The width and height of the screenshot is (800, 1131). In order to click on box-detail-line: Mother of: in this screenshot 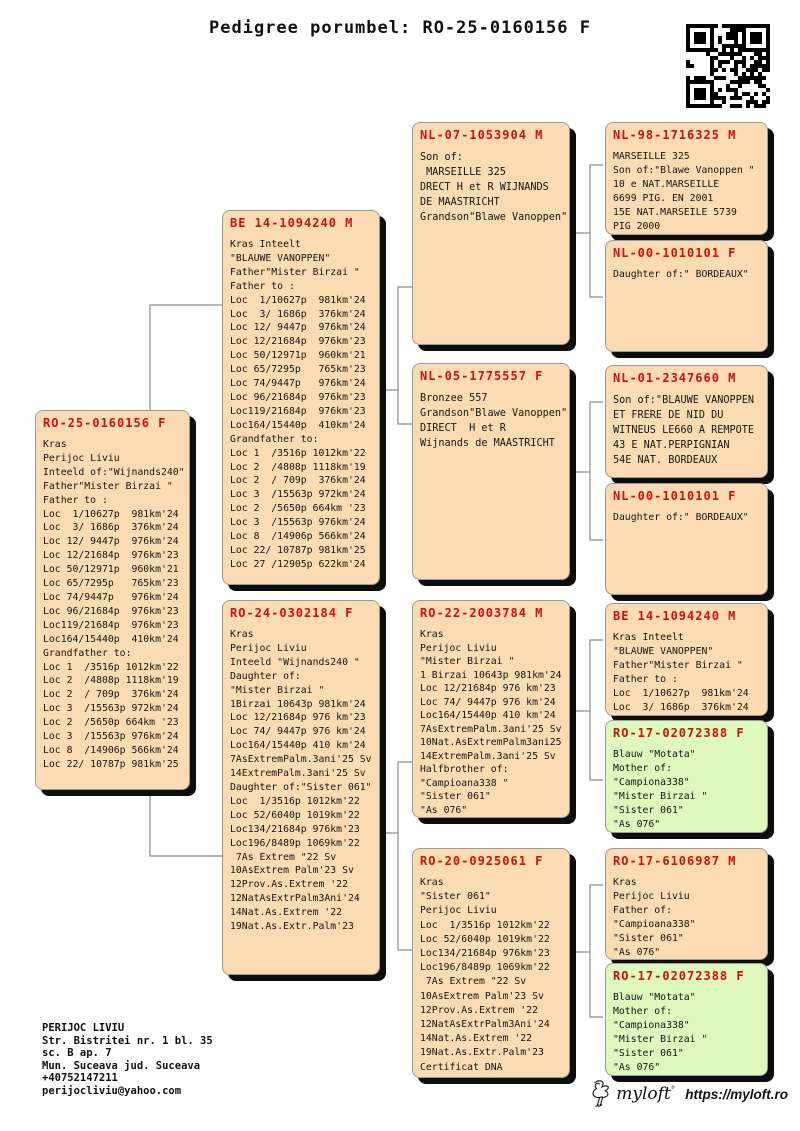, I will do `click(642, 768)`.